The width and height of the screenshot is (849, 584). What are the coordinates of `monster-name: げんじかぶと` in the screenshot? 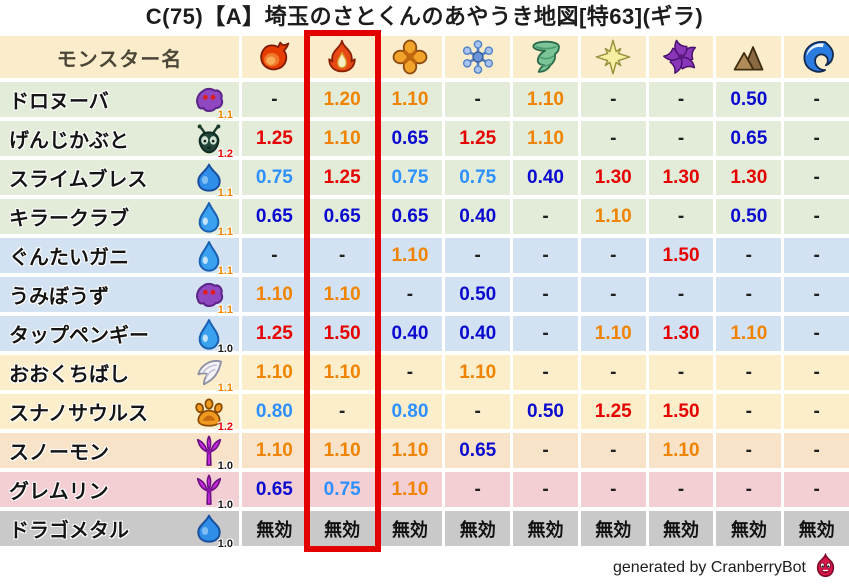 It's located at (69, 141).